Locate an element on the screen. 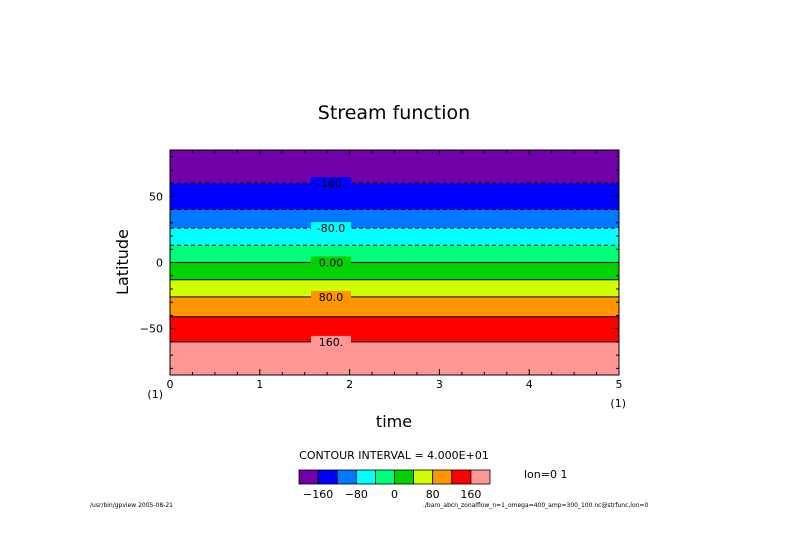  contour-interval-label: CONTOUR INTERVAL = 4.000E+01 is located at coordinates (394, 455).